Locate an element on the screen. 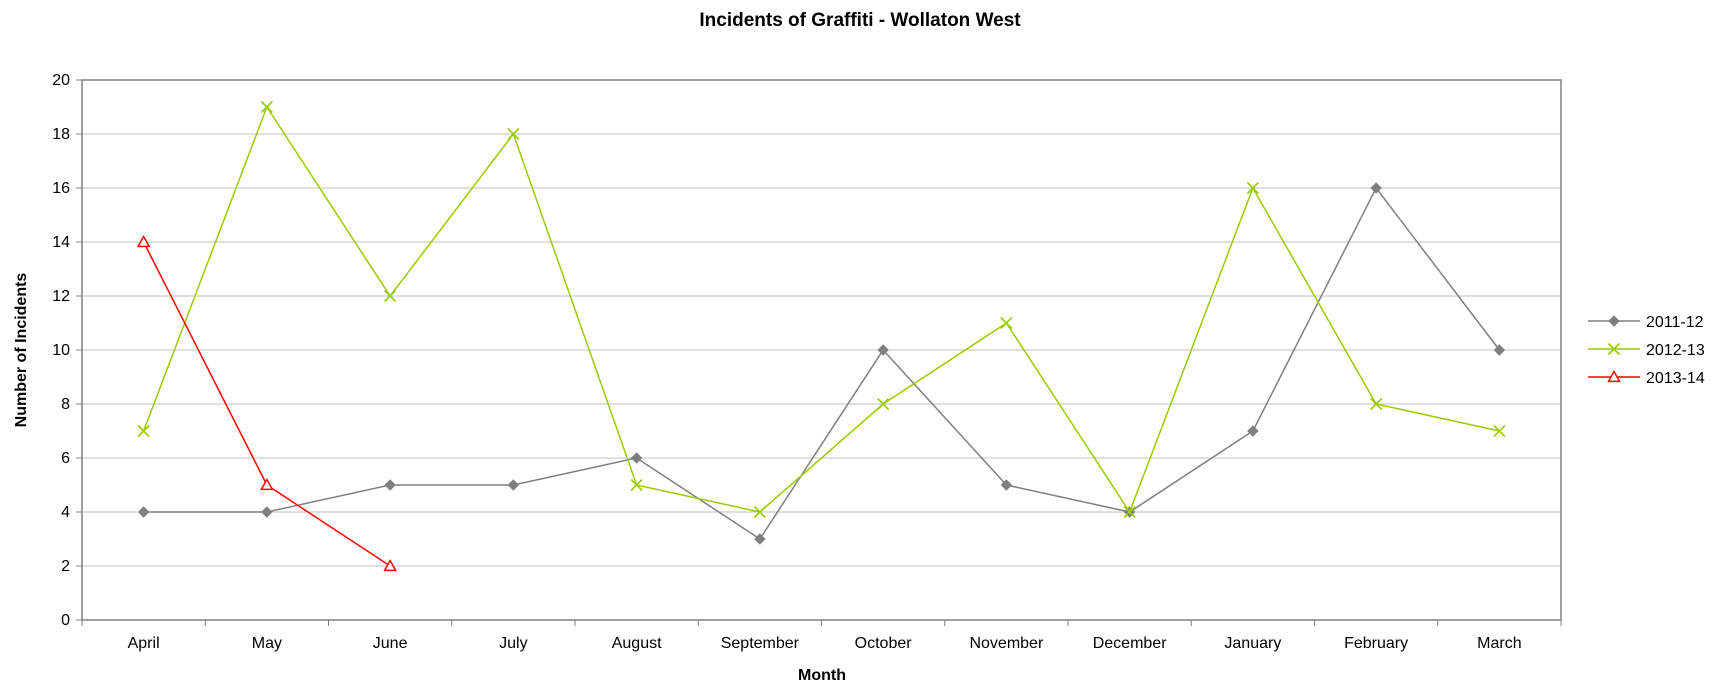  data-point-2012-13-June is located at coordinates (390, 296).